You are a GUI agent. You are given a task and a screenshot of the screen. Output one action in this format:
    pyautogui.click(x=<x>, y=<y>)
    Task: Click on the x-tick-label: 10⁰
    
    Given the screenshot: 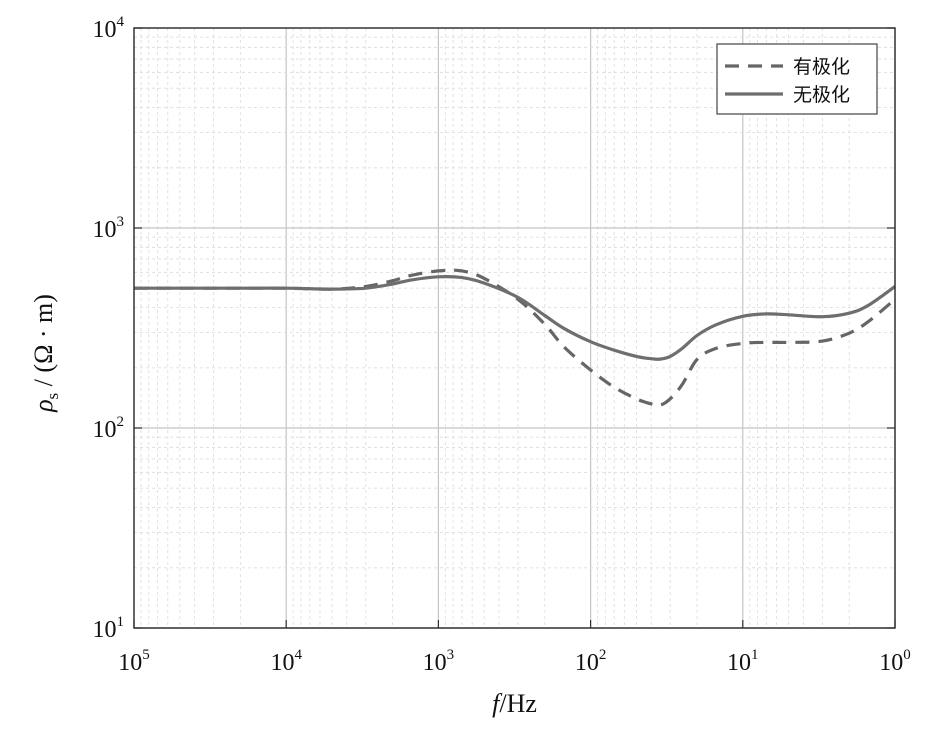 What is the action you would take?
    pyautogui.click(x=895, y=661)
    